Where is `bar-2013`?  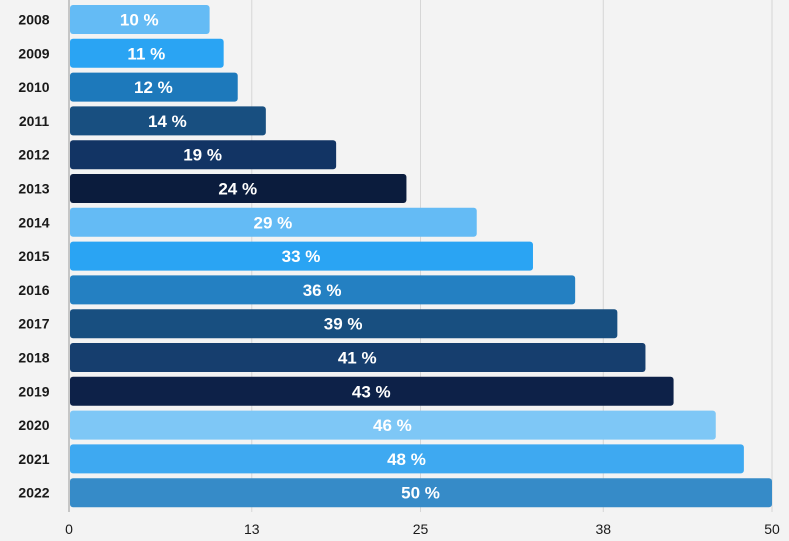 bar-2013 is located at coordinates (238, 188).